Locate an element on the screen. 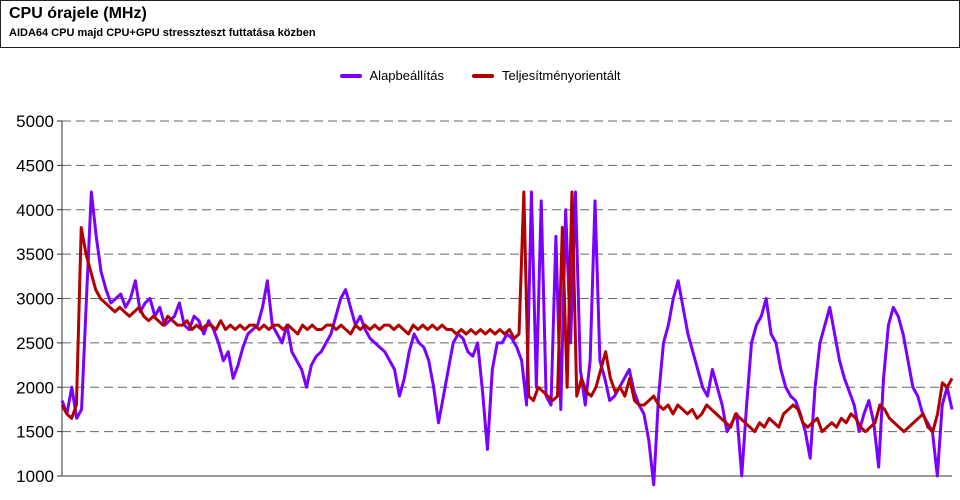  legend-item-teljesitmeny: Teljesítményorientált is located at coordinates (546, 75).